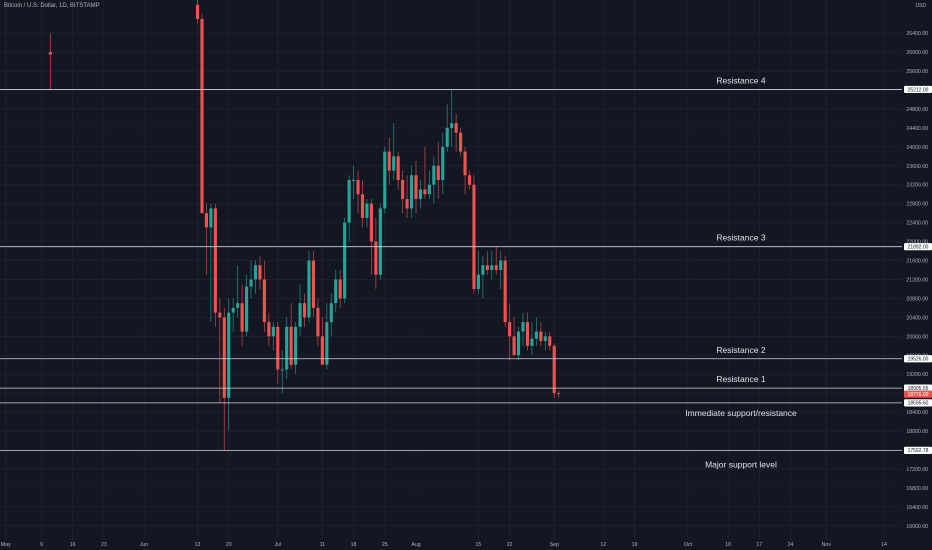 This screenshot has width=932, height=550. Describe the element at coordinates (918, 395) in the screenshot. I see `last-price-label: 18779.00` at that location.